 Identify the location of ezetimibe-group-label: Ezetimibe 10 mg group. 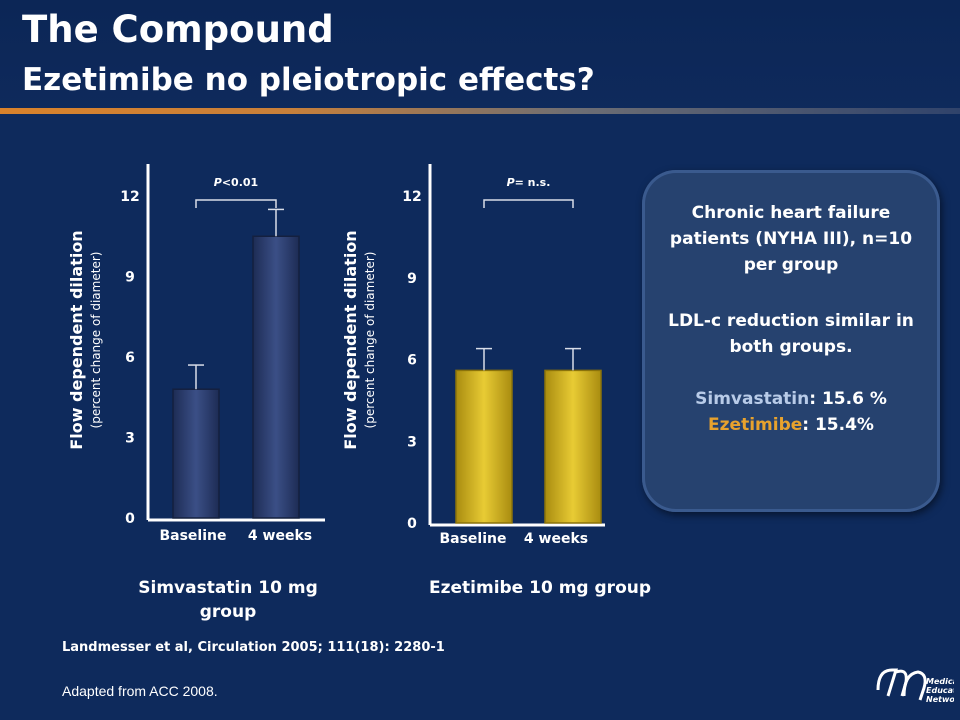
(540, 588).